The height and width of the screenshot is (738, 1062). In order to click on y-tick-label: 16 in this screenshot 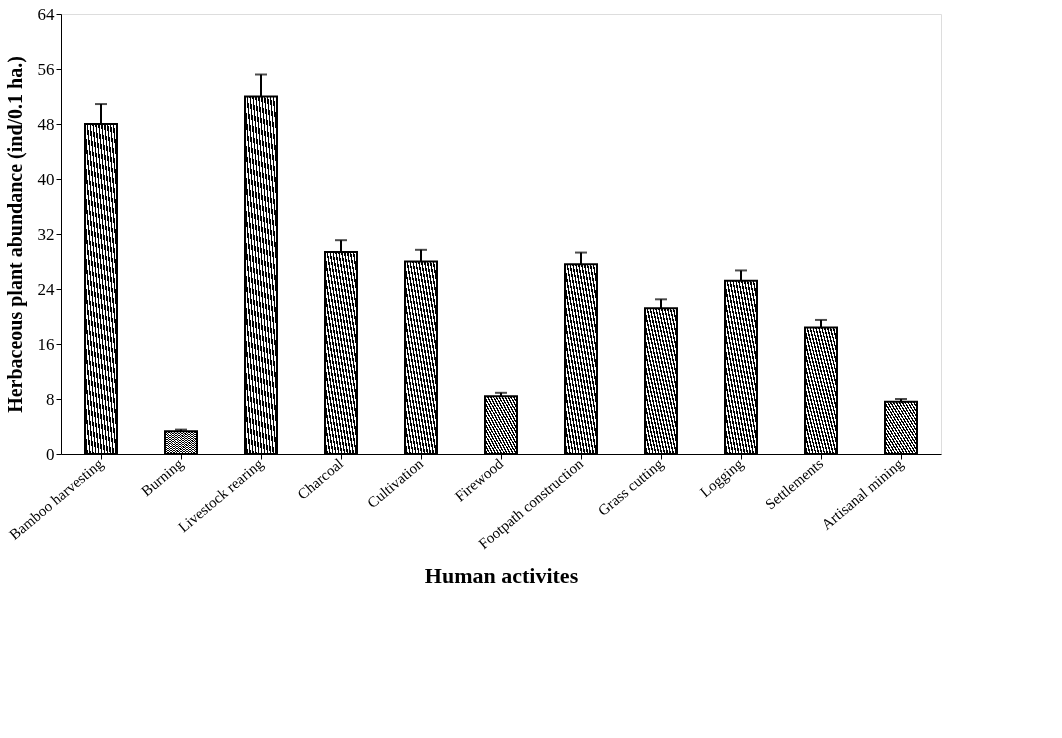, I will do `click(46, 344)`.